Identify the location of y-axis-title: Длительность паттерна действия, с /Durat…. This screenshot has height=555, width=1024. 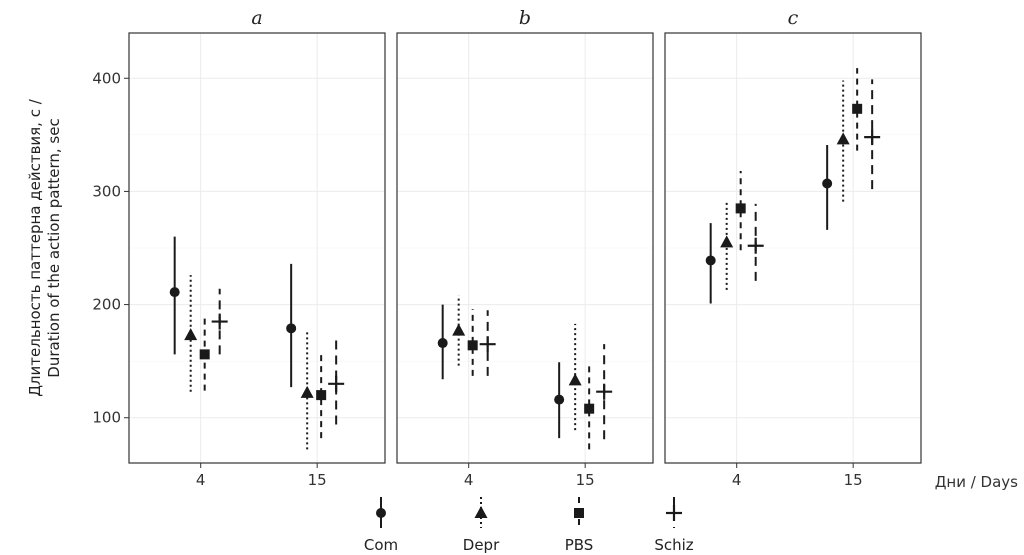
(44, 247).